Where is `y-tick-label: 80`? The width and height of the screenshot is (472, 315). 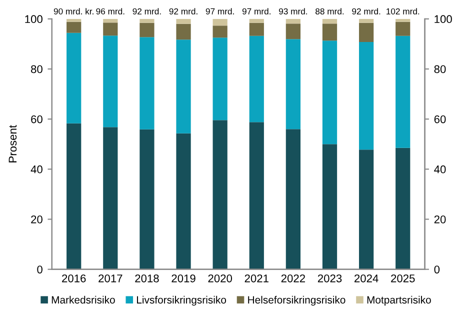
y-tick-label: 80 is located at coordinates (36, 69).